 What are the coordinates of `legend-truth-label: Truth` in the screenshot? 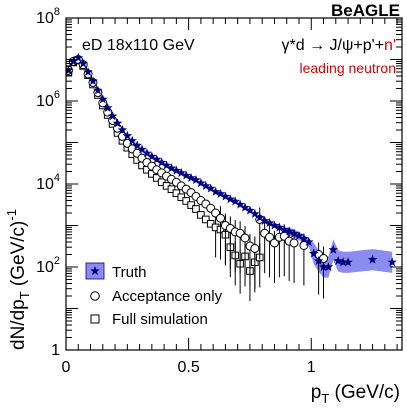 It's located at (129, 272).